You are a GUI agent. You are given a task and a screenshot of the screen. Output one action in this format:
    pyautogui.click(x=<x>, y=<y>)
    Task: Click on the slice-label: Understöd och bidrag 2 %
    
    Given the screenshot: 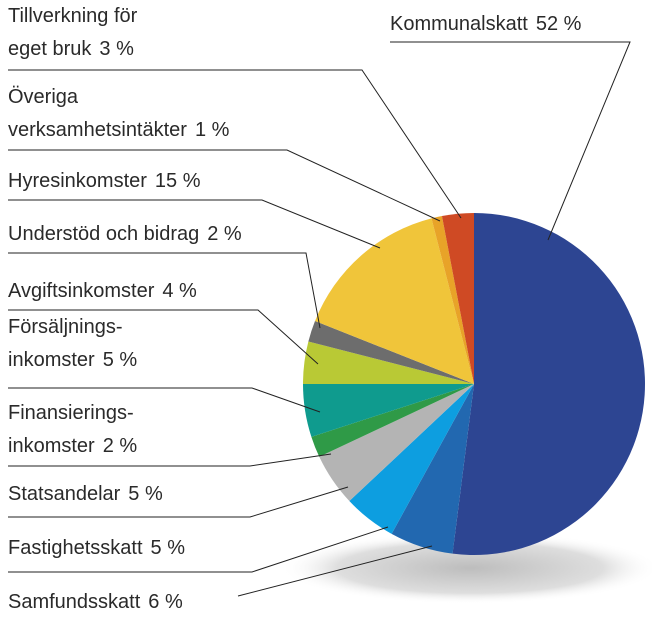 What is the action you would take?
    pyautogui.click(x=125, y=234)
    